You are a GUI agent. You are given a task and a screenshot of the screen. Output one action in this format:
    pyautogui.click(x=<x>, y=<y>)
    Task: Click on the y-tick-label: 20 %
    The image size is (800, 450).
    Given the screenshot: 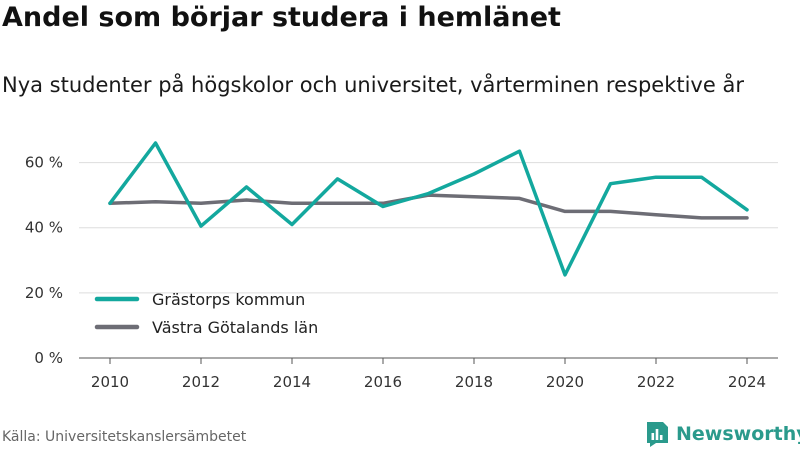 What is the action you would take?
    pyautogui.click(x=44, y=293)
    